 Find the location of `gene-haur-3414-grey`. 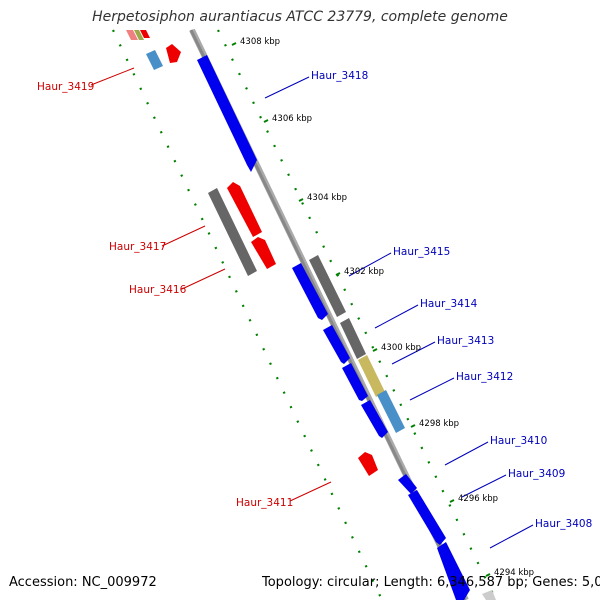

gene-haur-3414-grey is located at coordinates (327, 286).